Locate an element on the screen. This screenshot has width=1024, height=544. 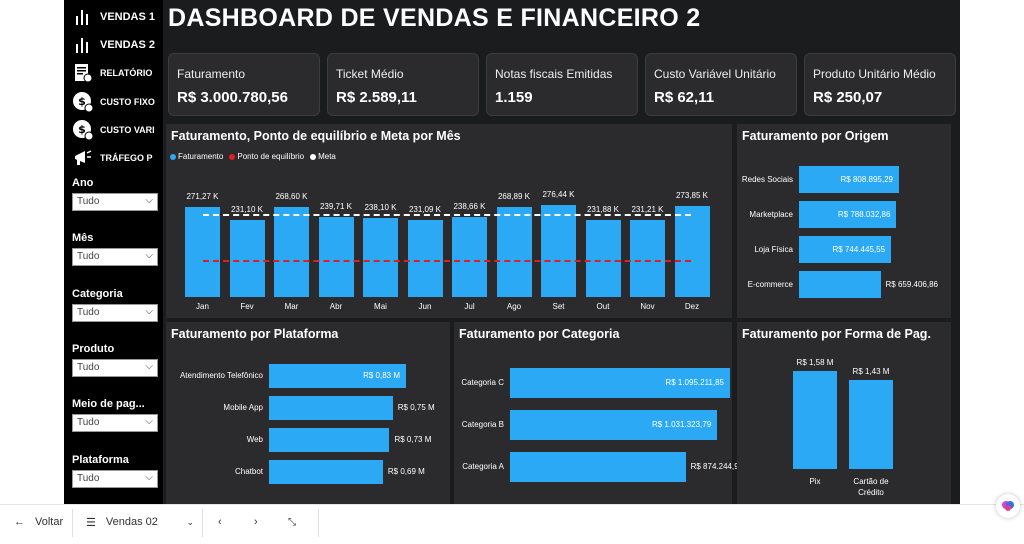
page-selector: ☰ Vendas 02 ⌄ is located at coordinates (140, 522).